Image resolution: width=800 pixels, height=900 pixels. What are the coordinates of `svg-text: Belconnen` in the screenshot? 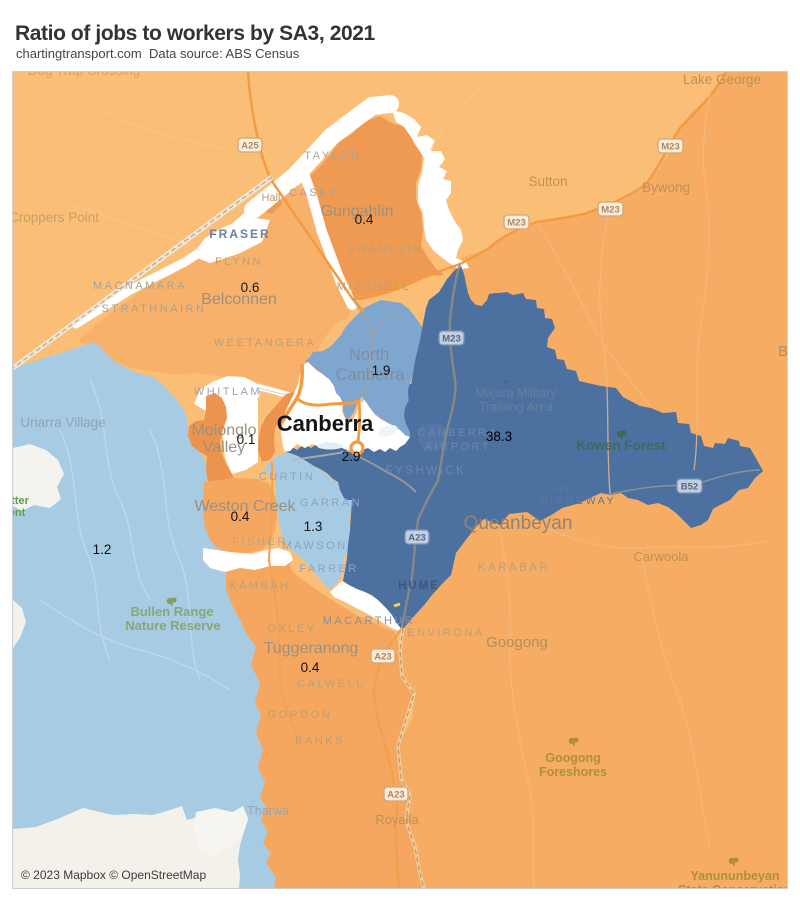 It's located at (239, 299).